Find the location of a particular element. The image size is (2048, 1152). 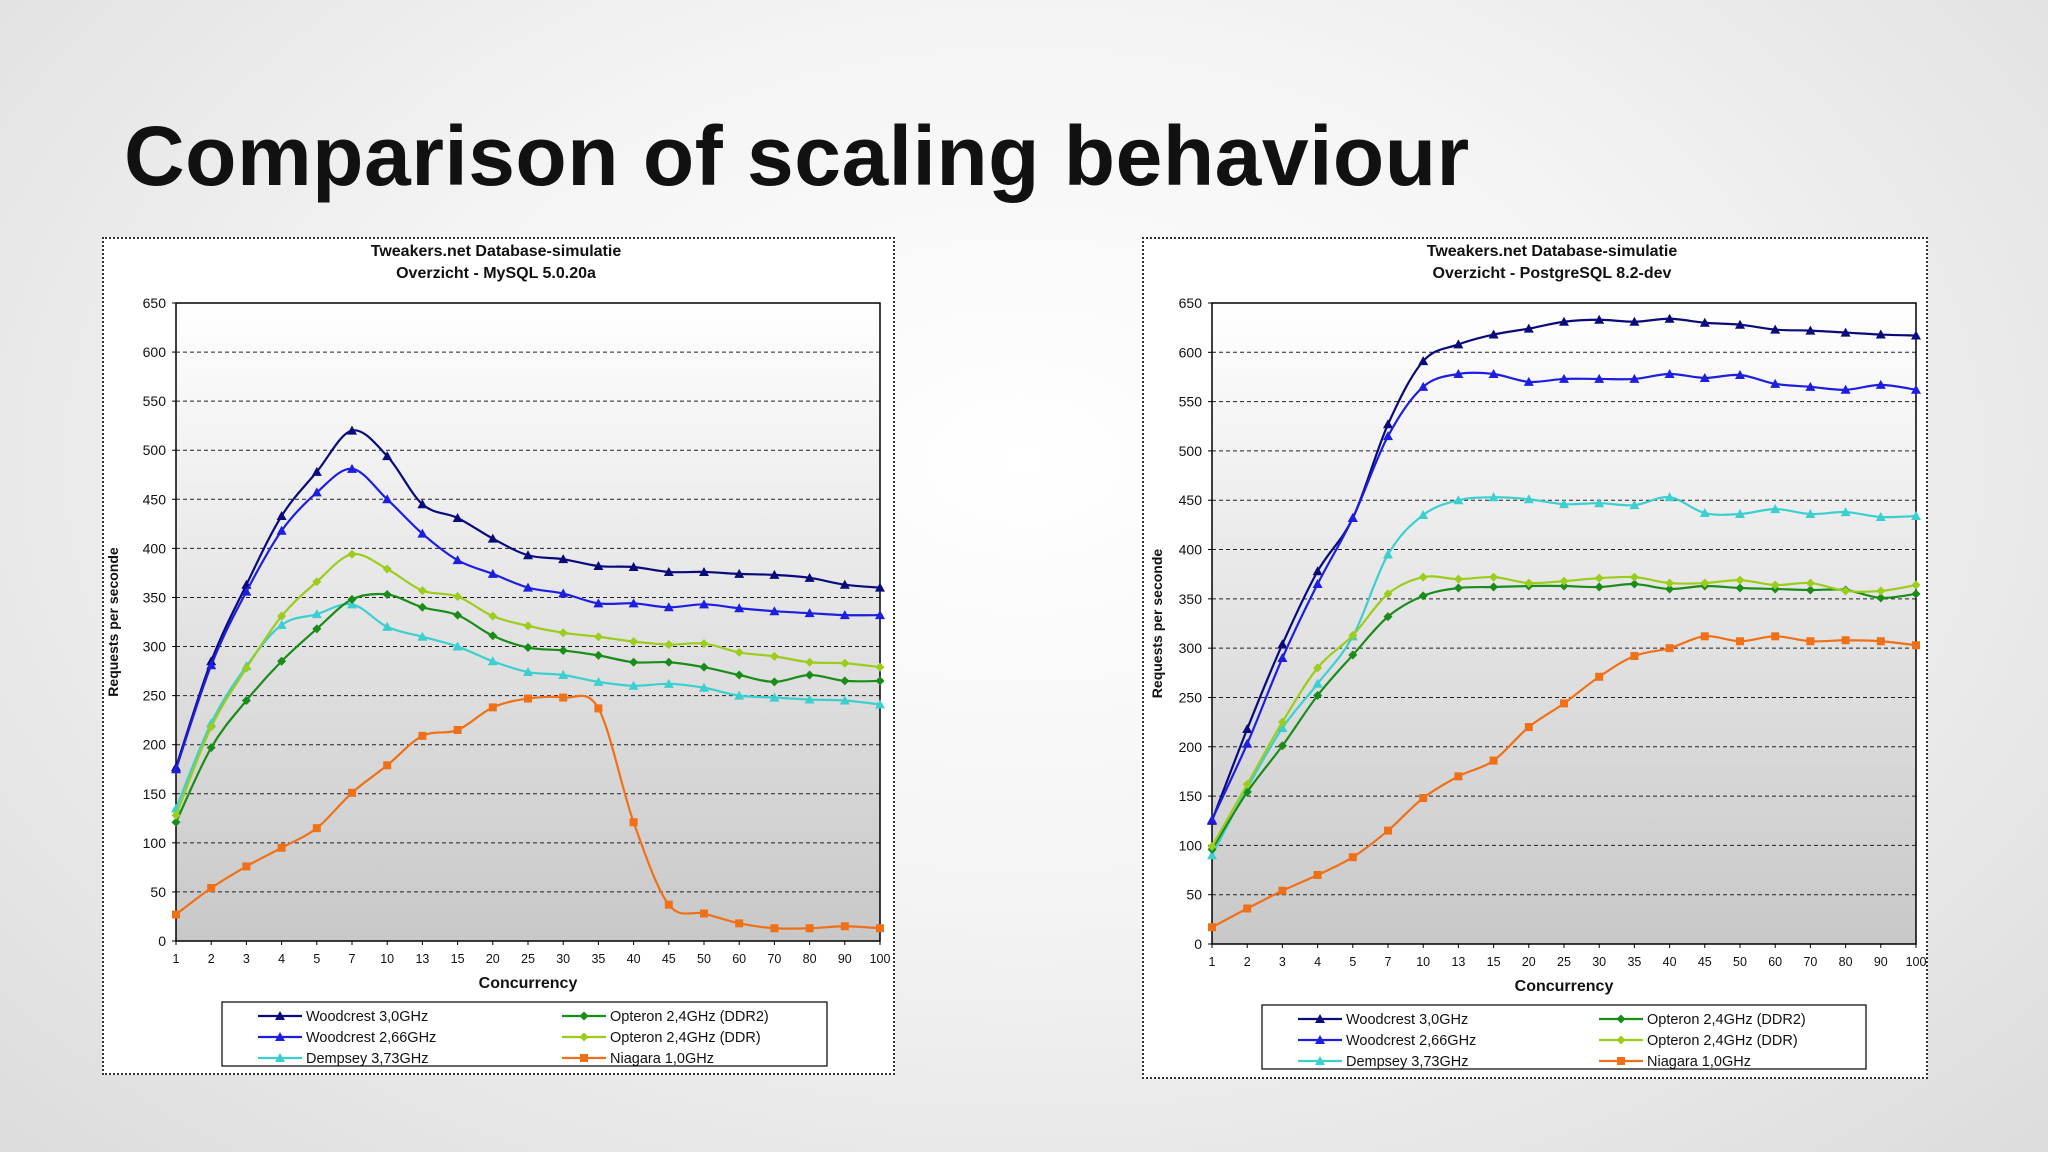

y-tick-label: 350 is located at coordinates (155, 597).